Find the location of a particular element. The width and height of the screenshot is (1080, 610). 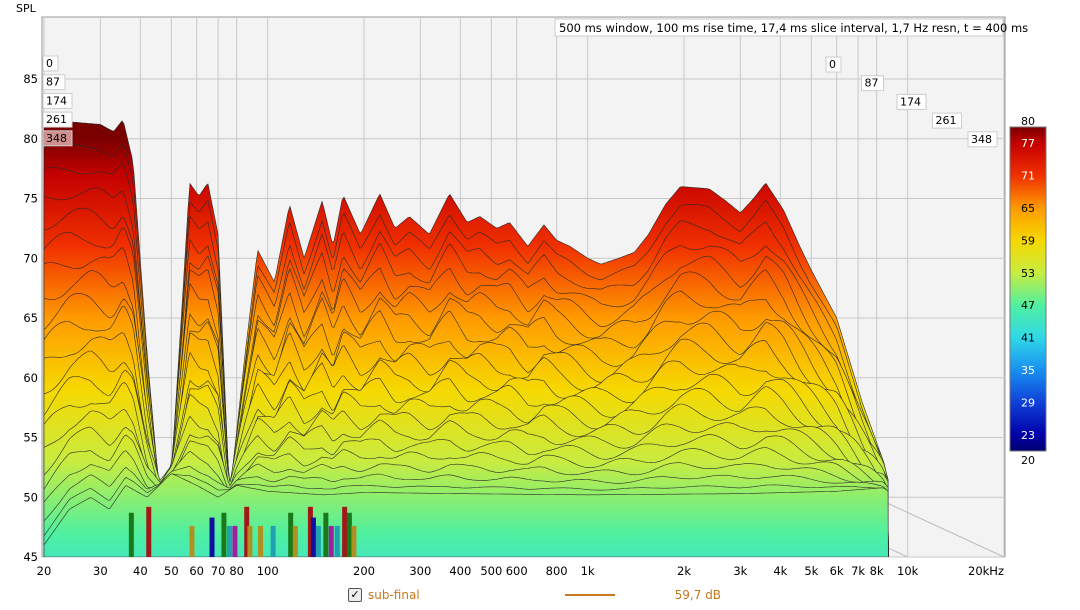

y-tick-label: 80 is located at coordinates (30, 139).